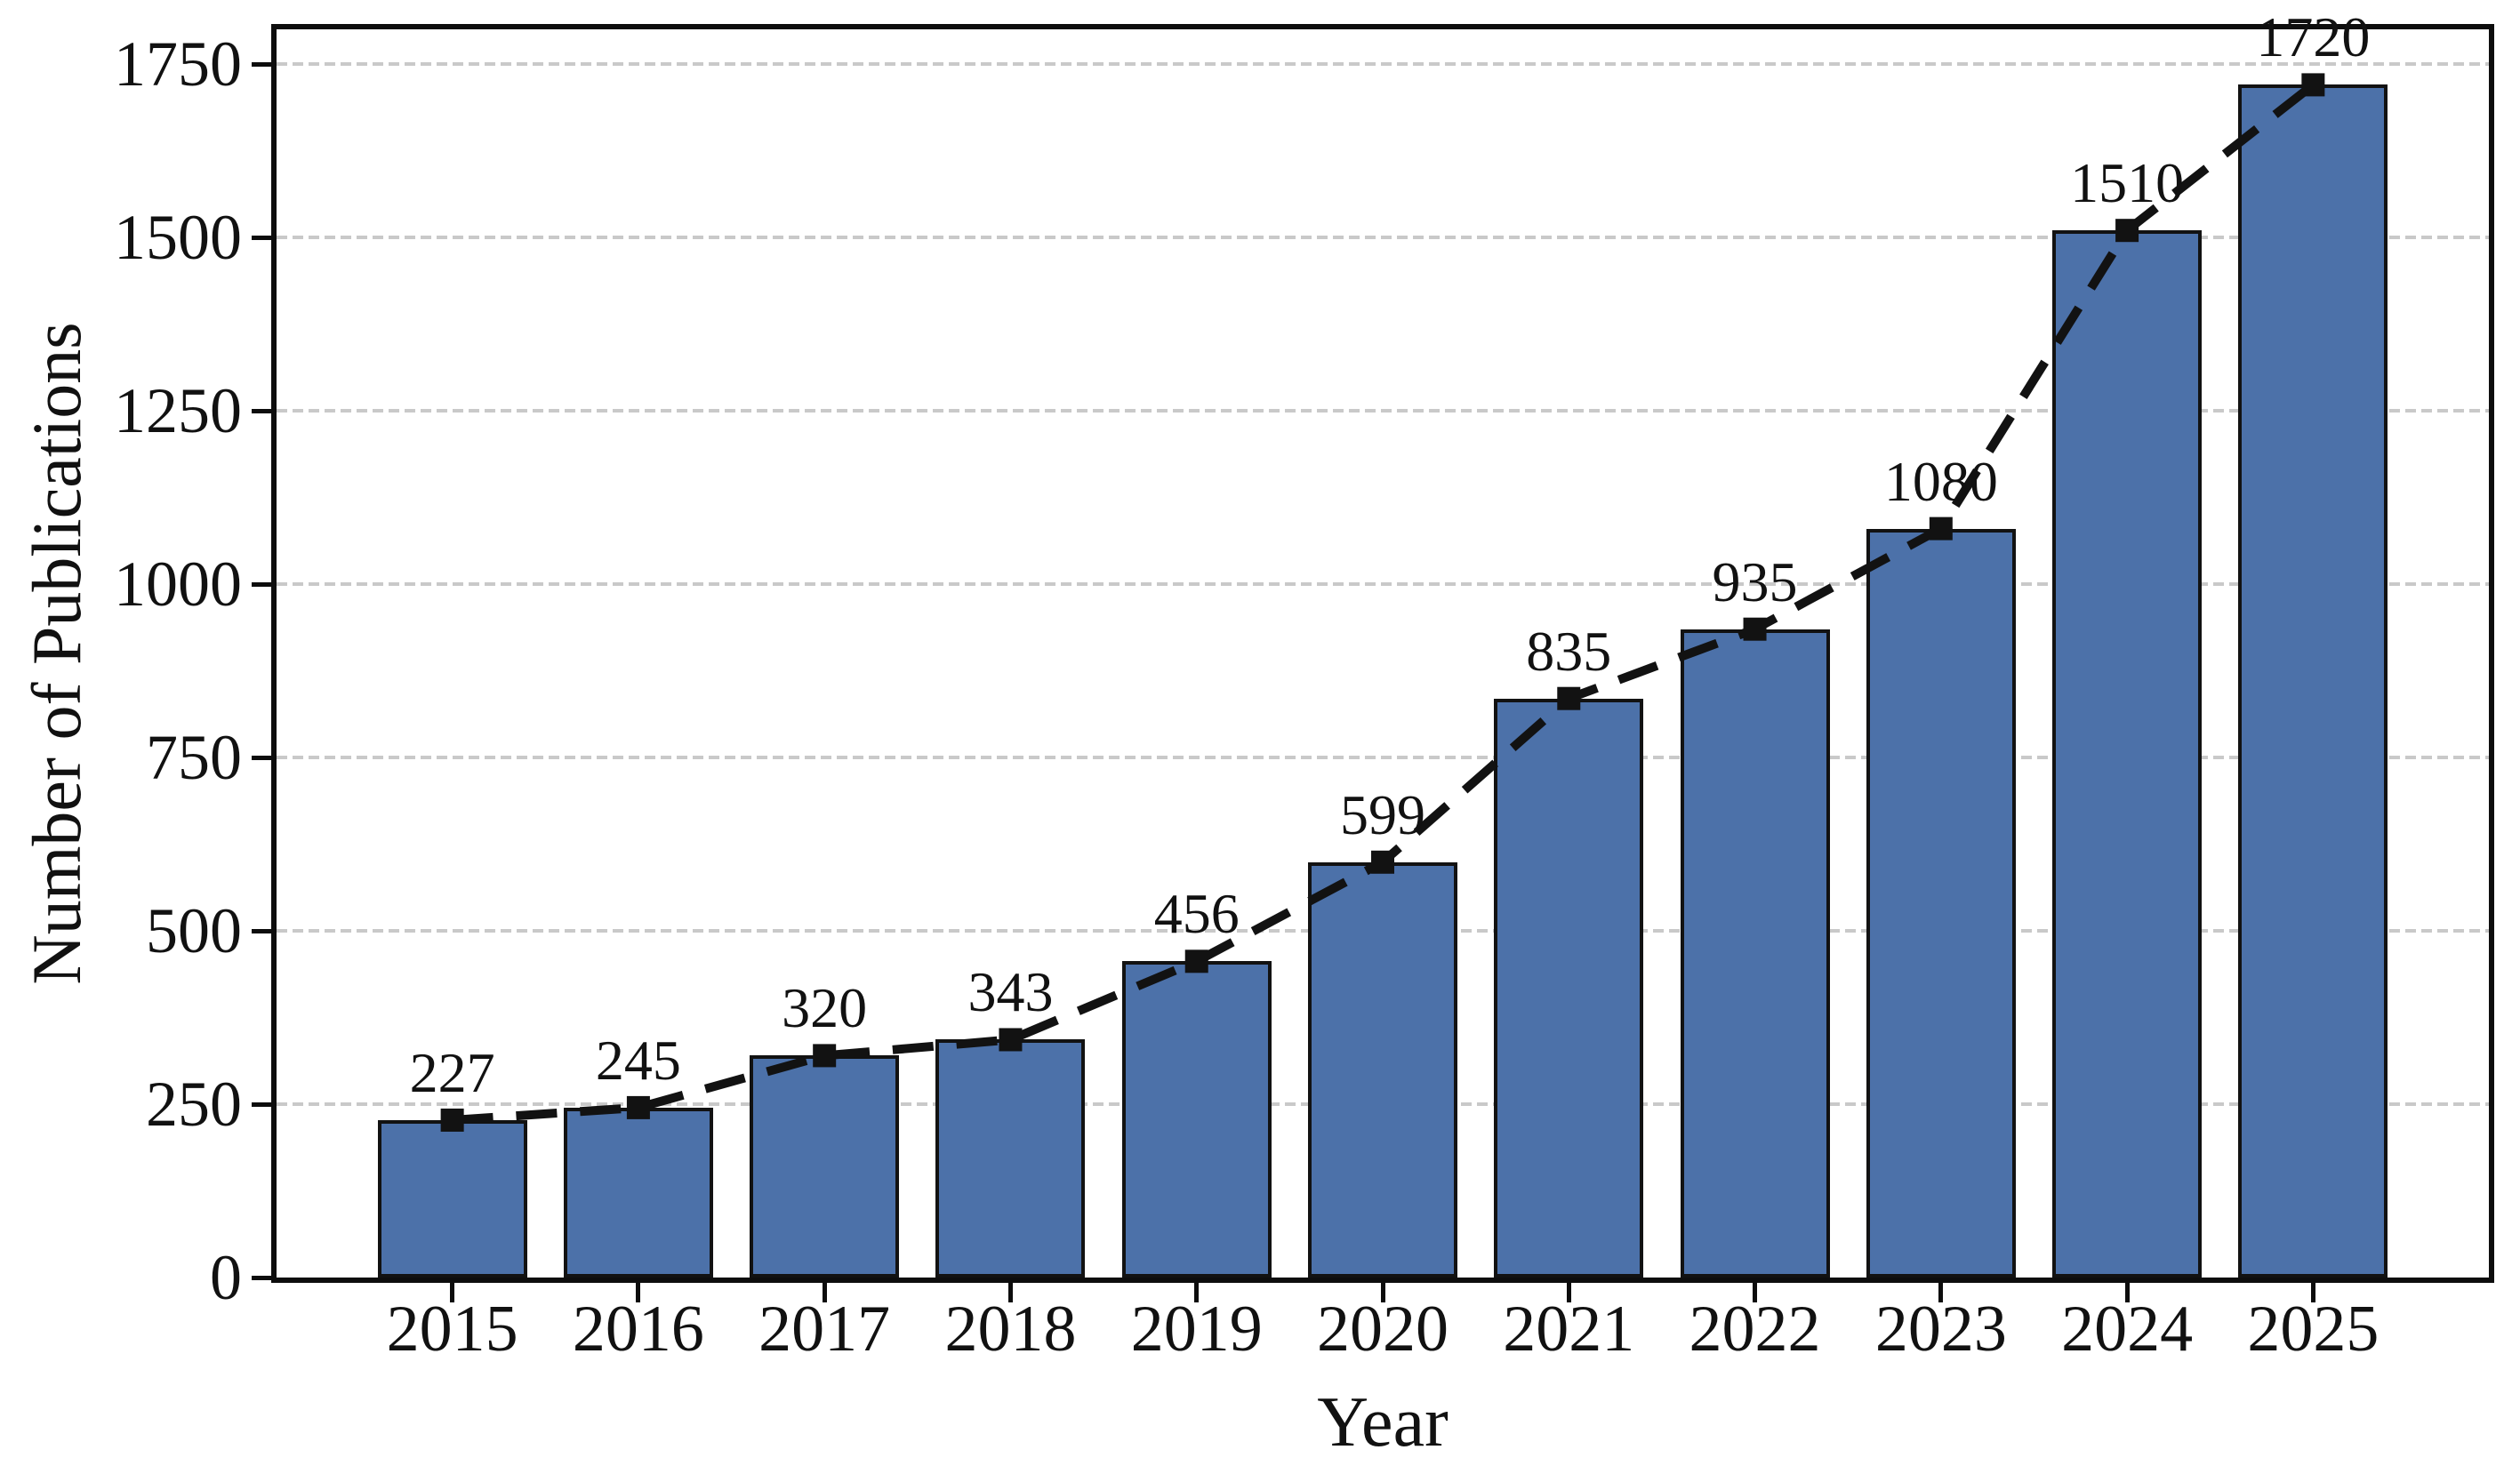 Image resolution: width=2520 pixels, height=1474 pixels. I want to click on bar-value-label: 245, so click(638, 1060).